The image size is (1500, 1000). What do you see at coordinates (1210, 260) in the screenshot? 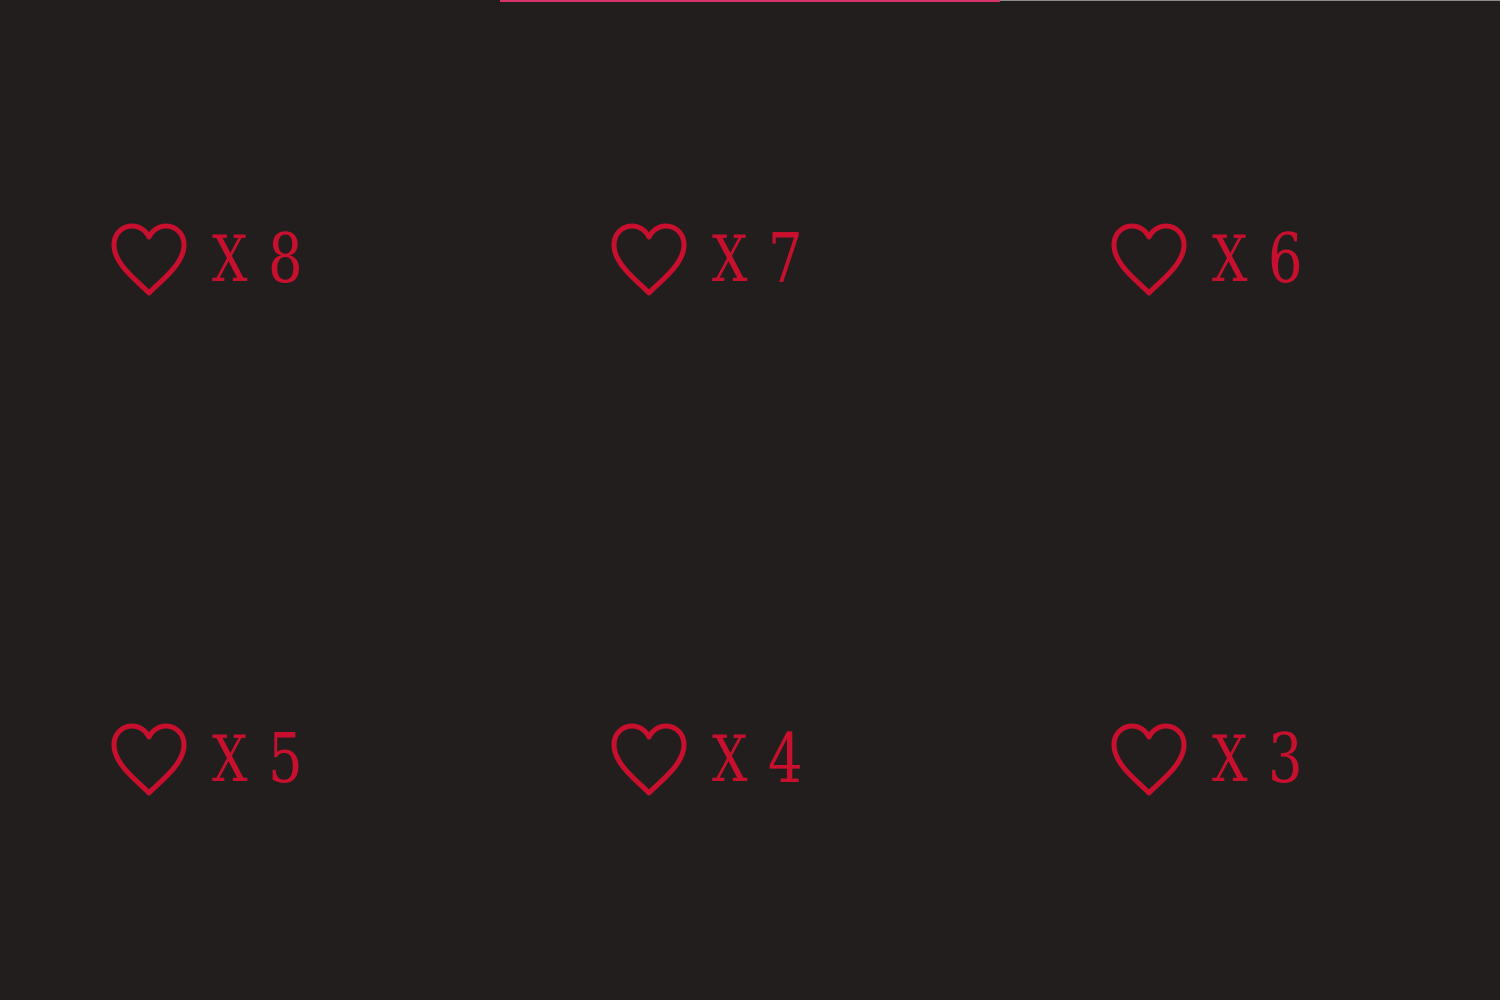
I see `lives-indicator: X 6` at bounding box center [1210, 260].